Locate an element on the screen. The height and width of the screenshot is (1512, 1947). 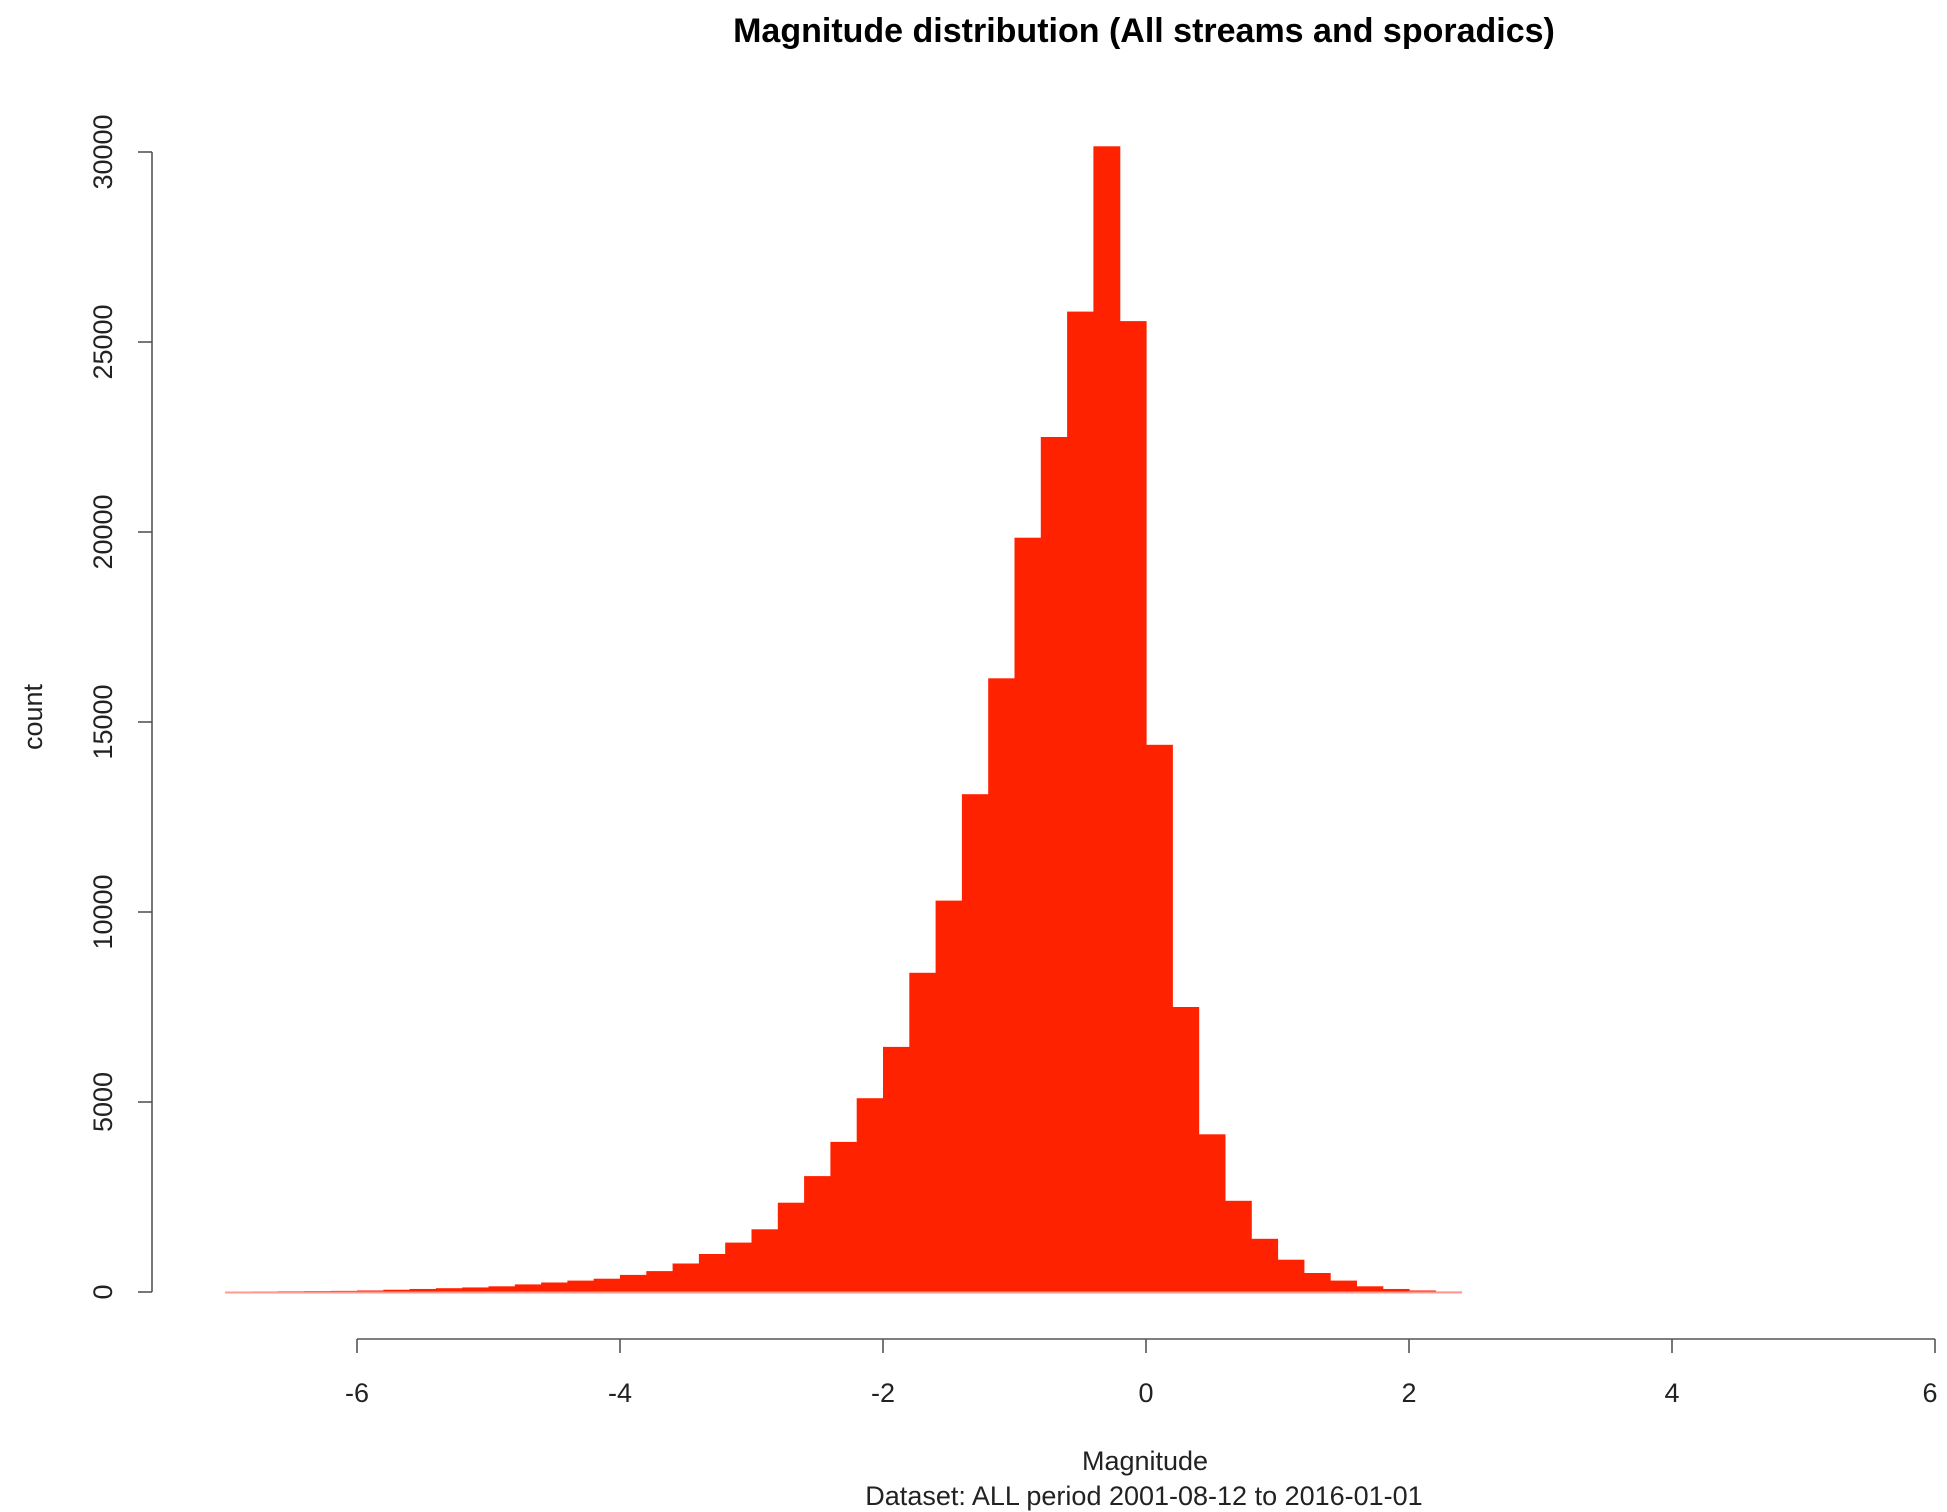
y-axis-label: count is located at coordinates (33, 716).